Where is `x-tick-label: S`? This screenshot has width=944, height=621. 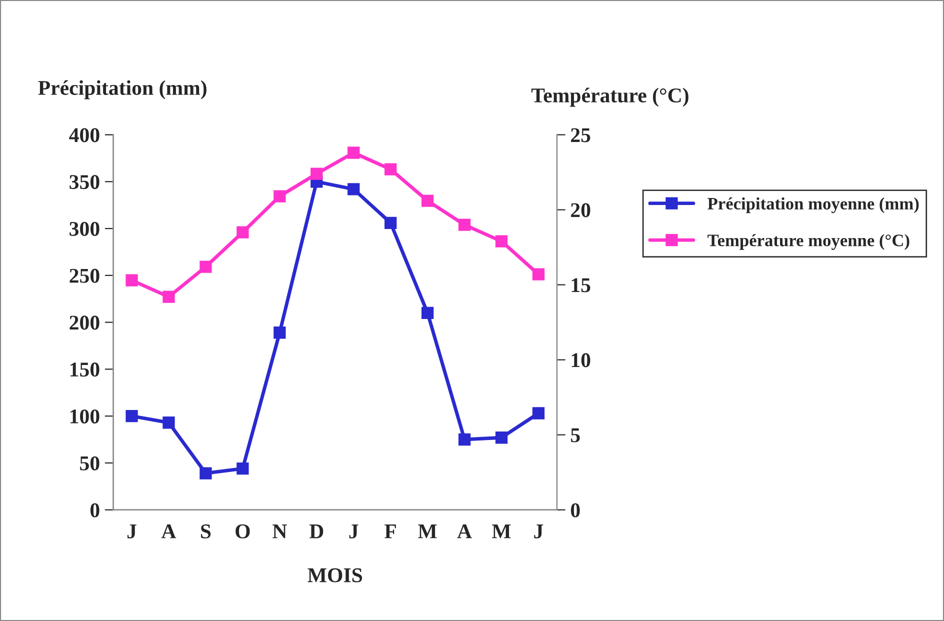
x-tick-label: S is located at coordinates (206, 531).